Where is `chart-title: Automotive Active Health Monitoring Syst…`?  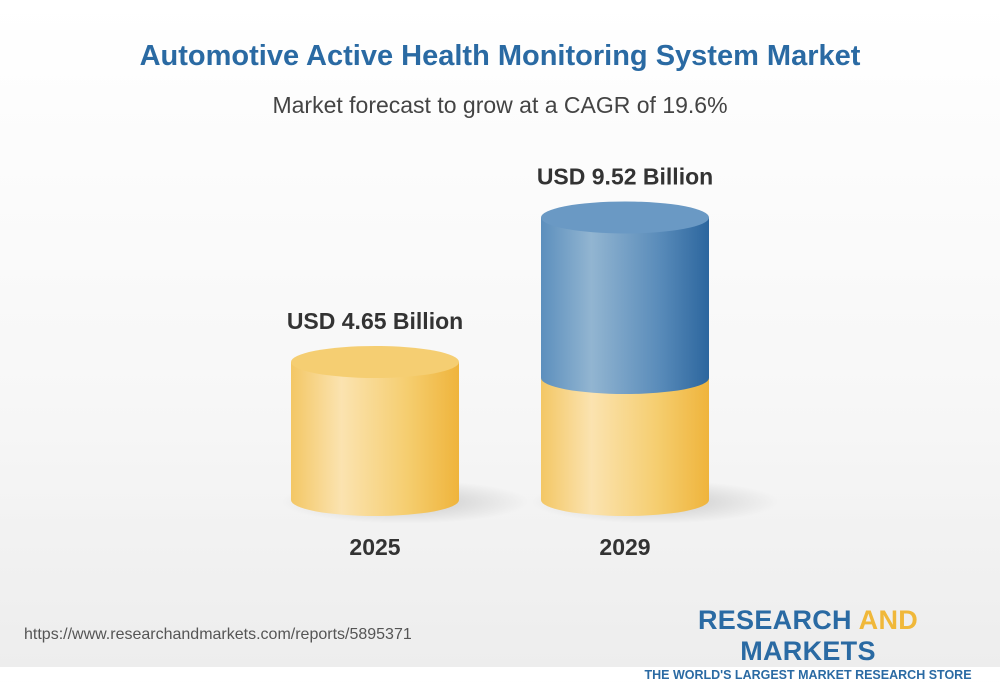
chart-title: Automotive Active Health Monitoring Syst… is located at coordinates (500, 56).